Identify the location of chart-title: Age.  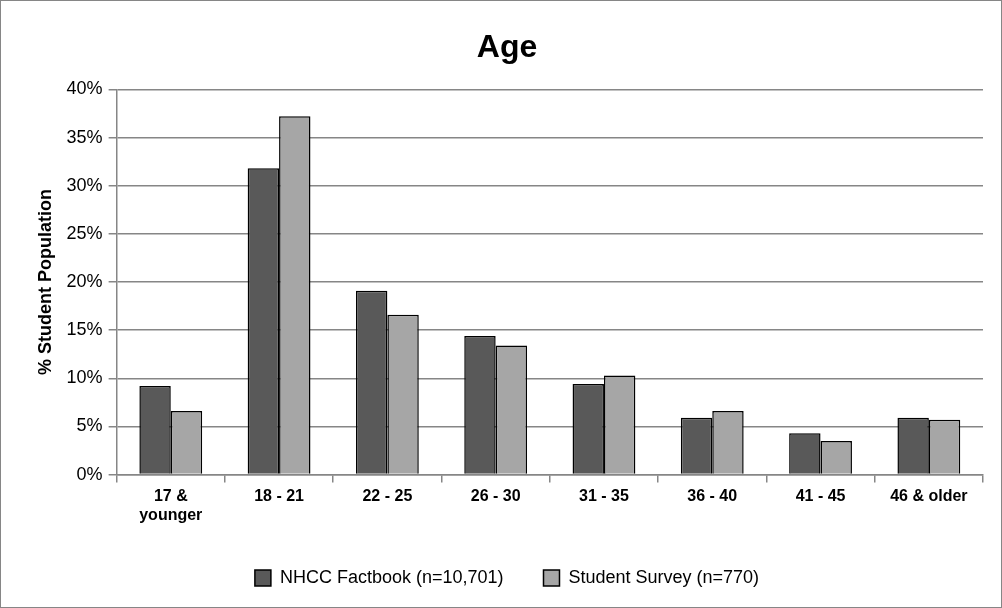
(507, 46).